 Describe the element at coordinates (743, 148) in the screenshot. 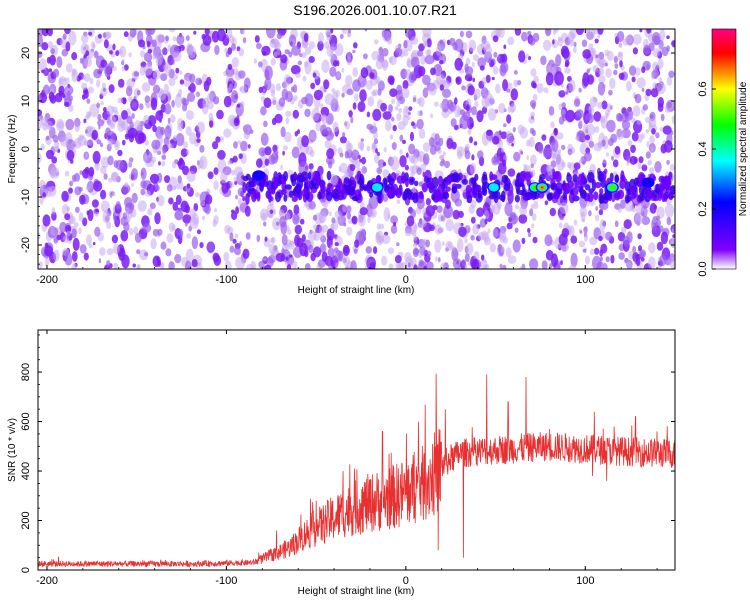

I see `colorbar-label: Normalized spectral amplitude` at that location.